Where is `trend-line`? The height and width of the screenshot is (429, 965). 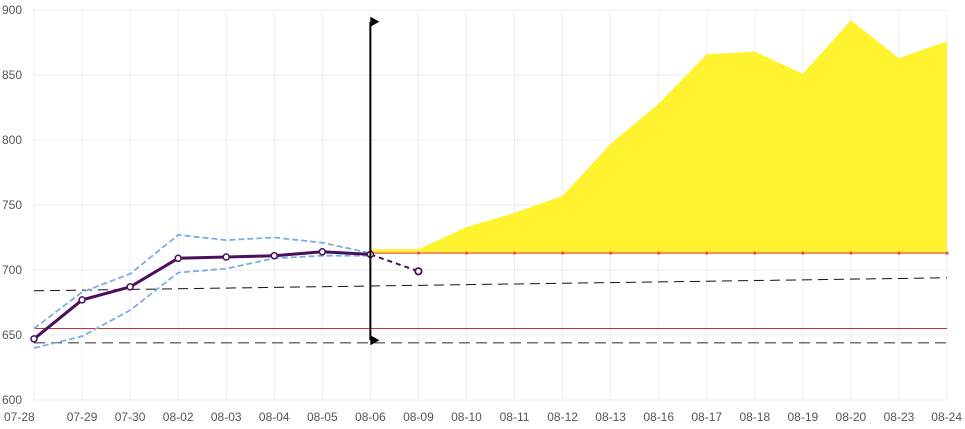
trend-line is located at coordinates (490, 284).